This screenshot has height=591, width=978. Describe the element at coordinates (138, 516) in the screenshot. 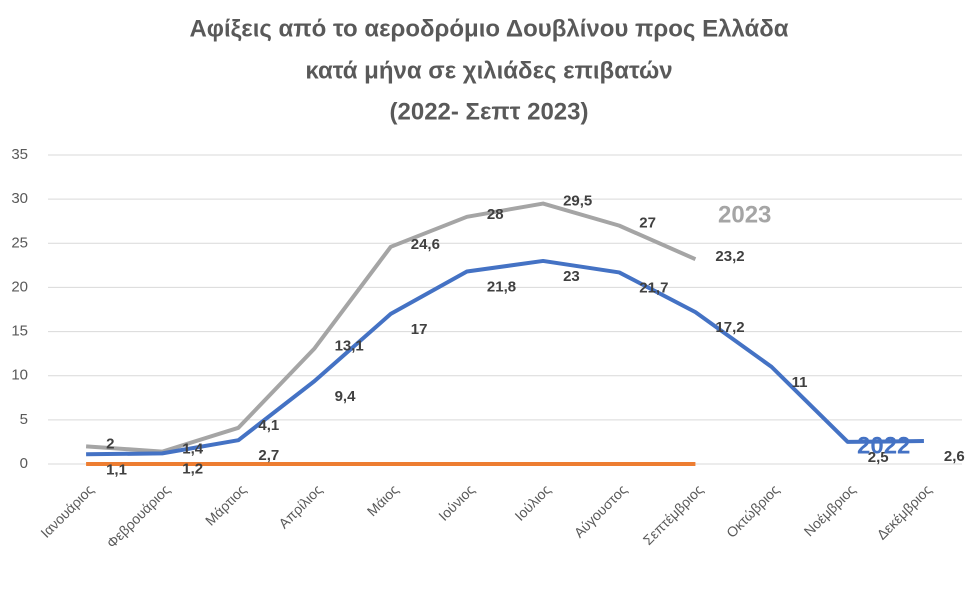

I see `x-tick-label: Φεβρουάριος` at that location.